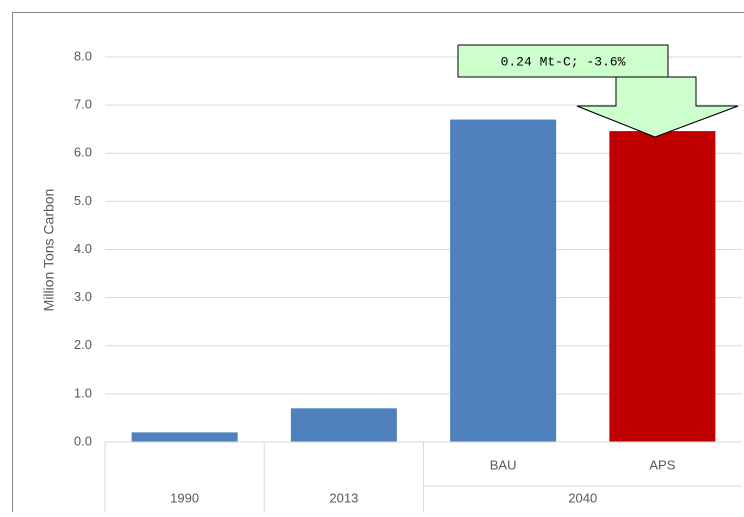  Describe the element at coordinates (662, 464) in the screenshot. I see `x-tick-label: APS` at that location.